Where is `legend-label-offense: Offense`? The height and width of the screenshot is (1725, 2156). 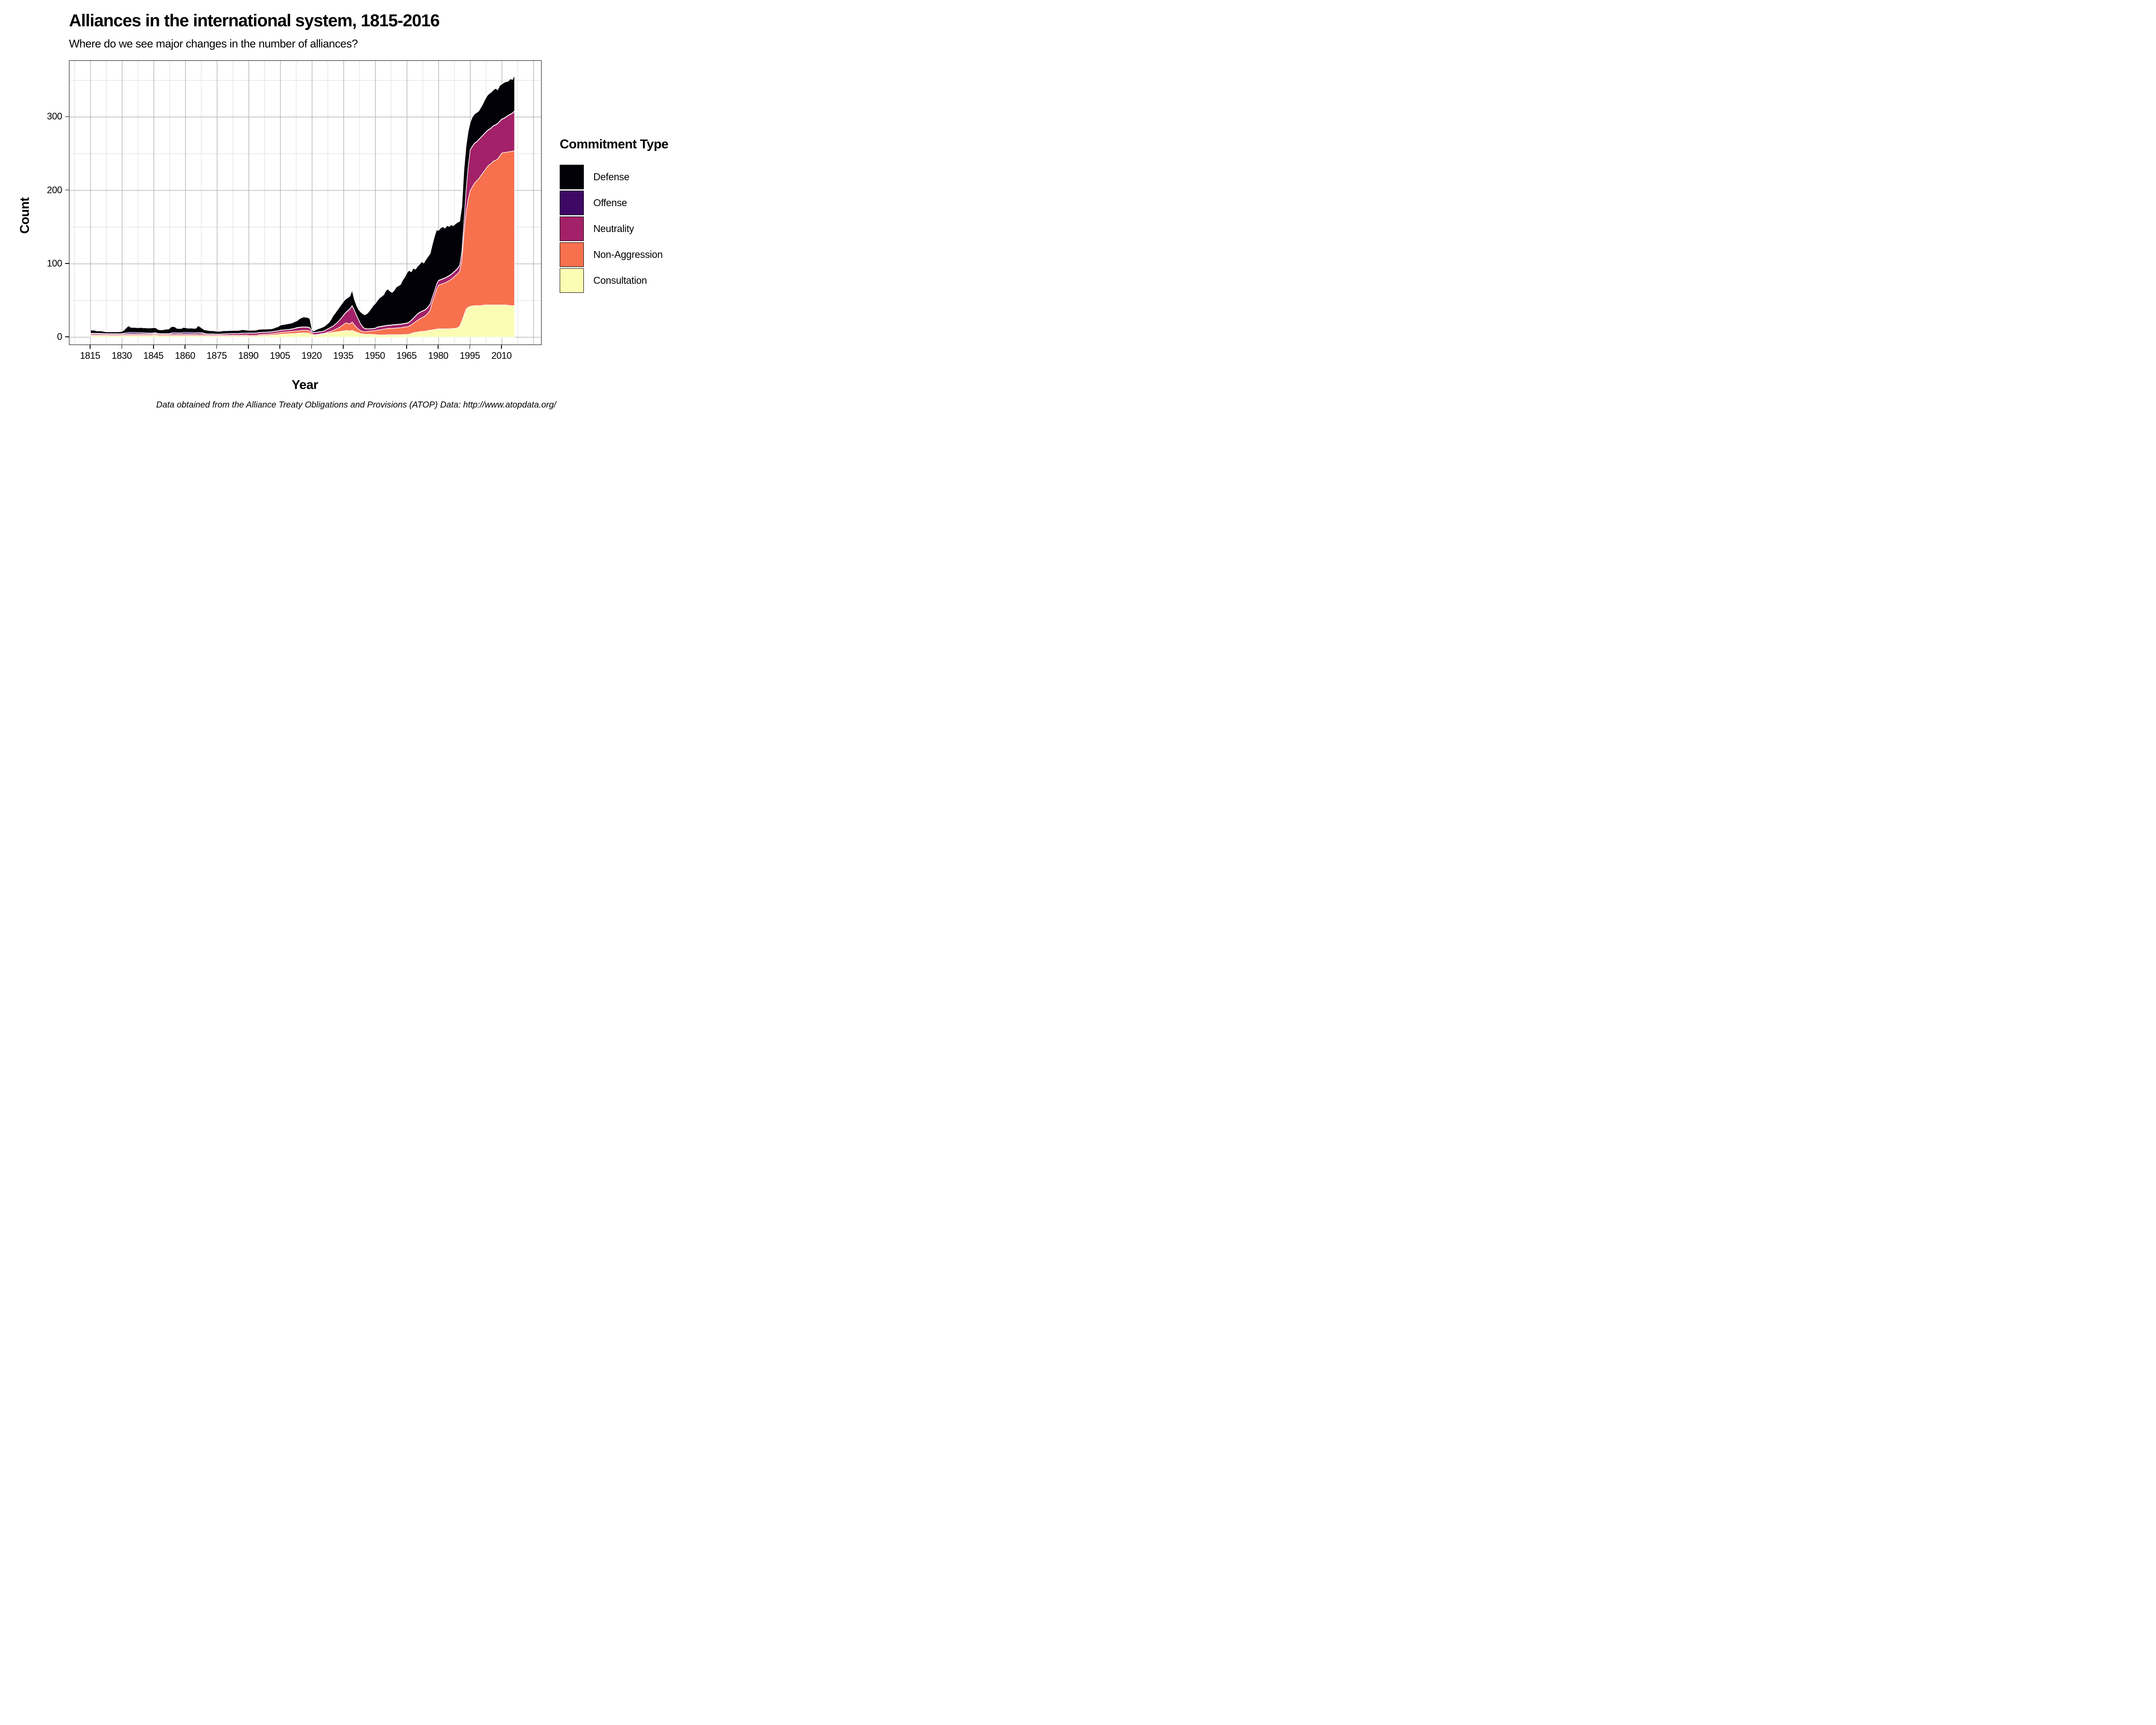 legend-label-offense: Offense is located at coordinates (610, 203).